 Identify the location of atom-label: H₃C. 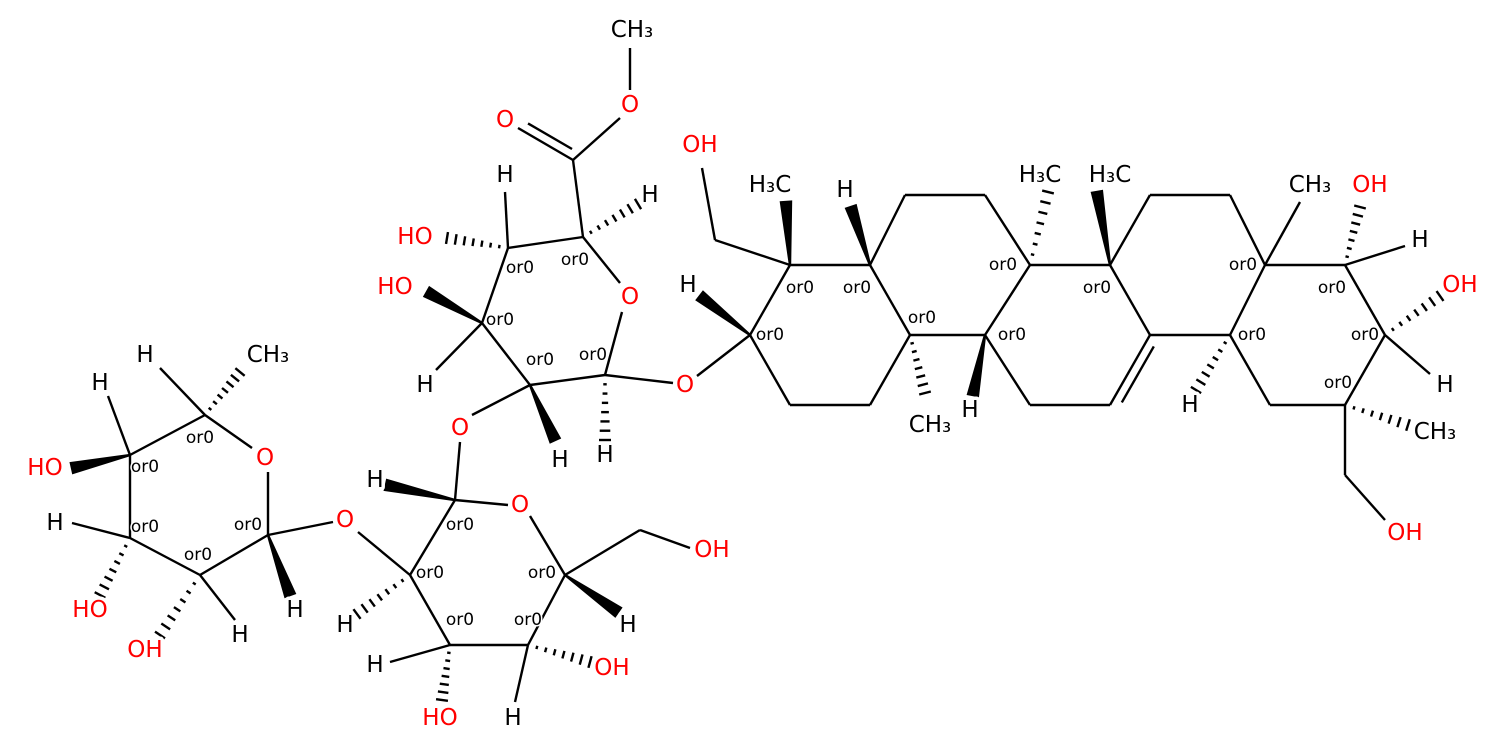
(1040, 175).